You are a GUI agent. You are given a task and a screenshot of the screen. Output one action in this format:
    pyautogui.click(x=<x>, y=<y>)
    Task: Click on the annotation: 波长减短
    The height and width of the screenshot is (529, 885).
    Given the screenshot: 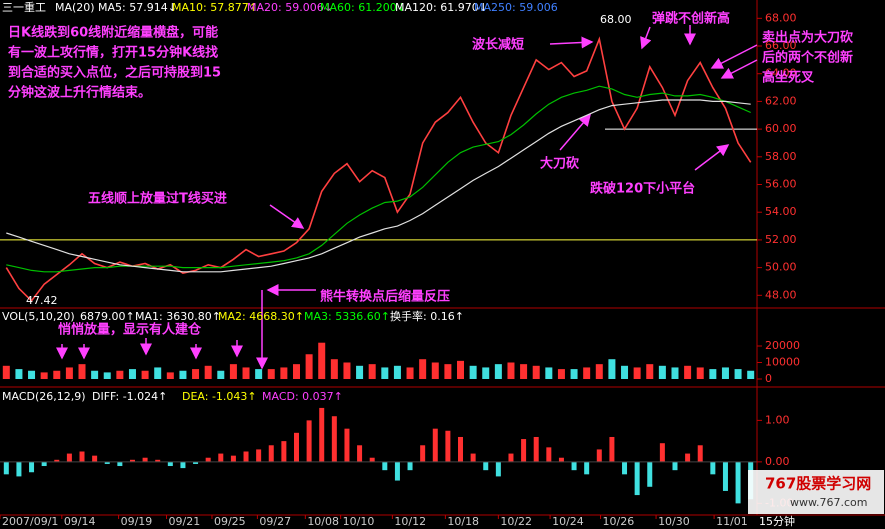 What is the action you would take?
    pyautogui.click(x=498, y=45)
    